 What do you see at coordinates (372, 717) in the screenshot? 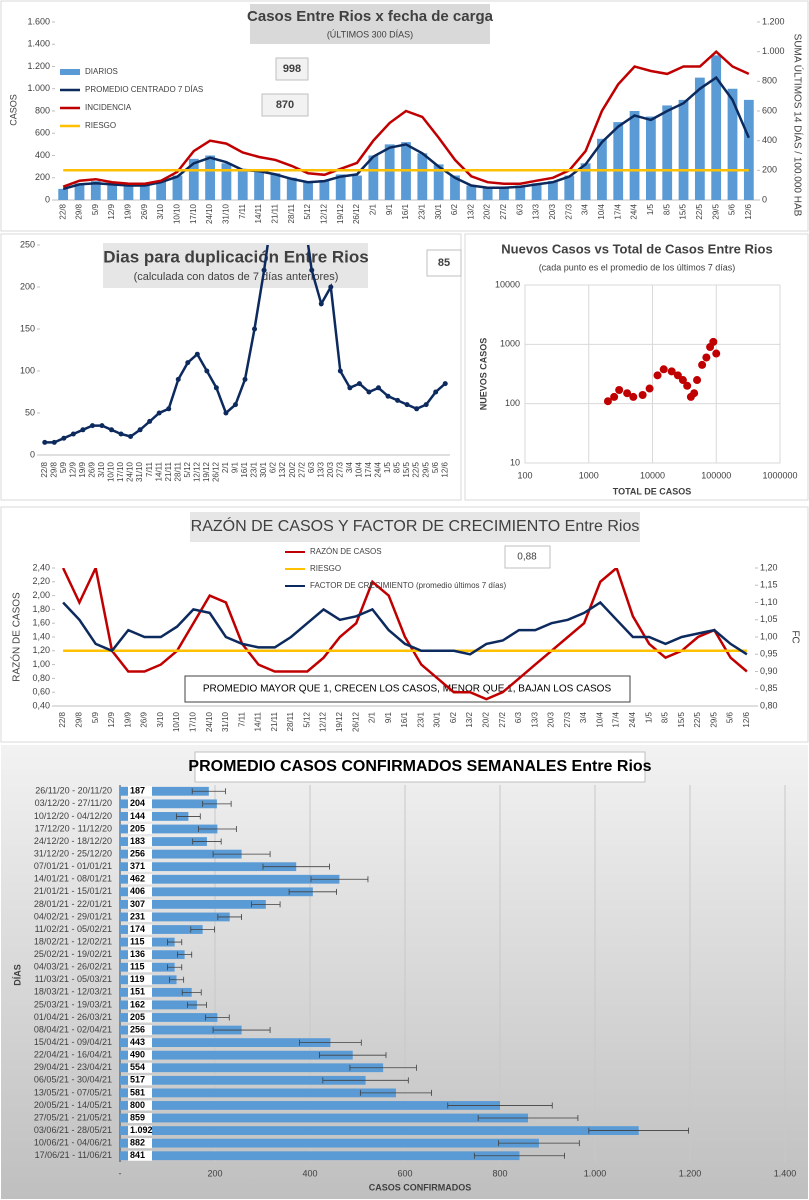
I see `x-tick-label: 2/1` at bounding box center [372, 717].